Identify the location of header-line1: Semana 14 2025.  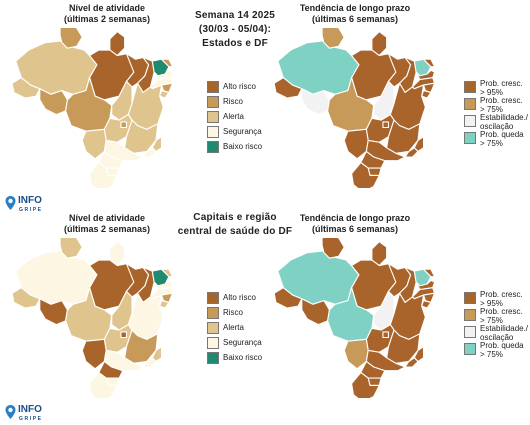
(235, 15).